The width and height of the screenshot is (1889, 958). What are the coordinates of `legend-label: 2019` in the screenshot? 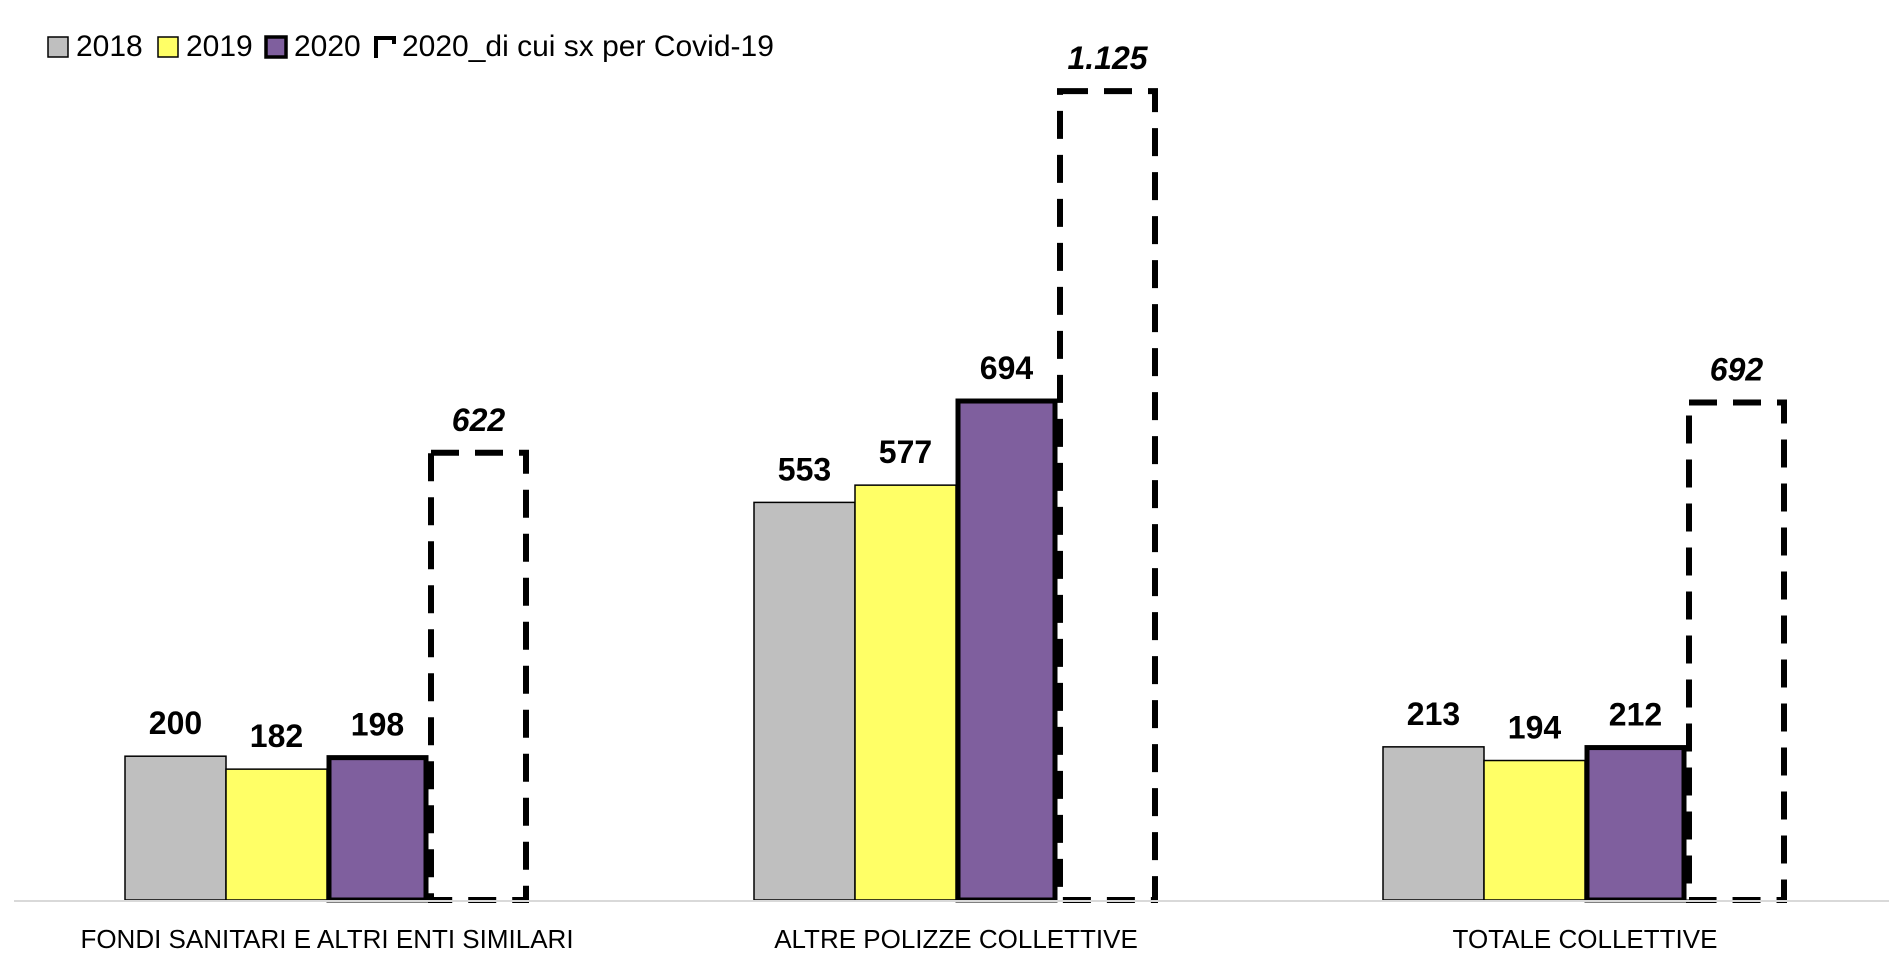 It's located at (219, 46).